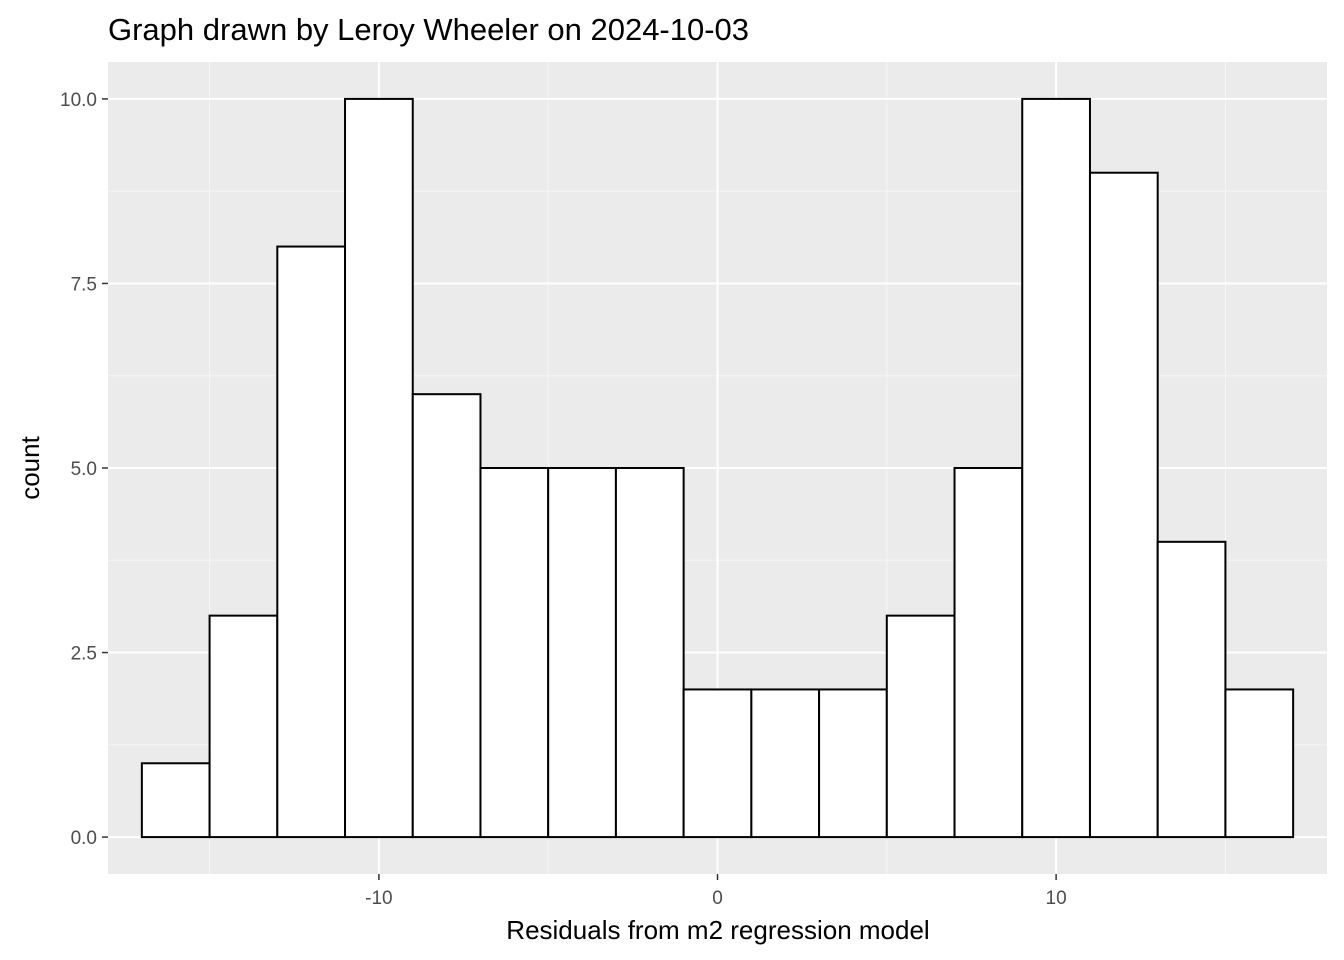 The height and width of the screenshot is (960, 1344). I want to click on y-tick-label: 0.0, so click(84, 838).